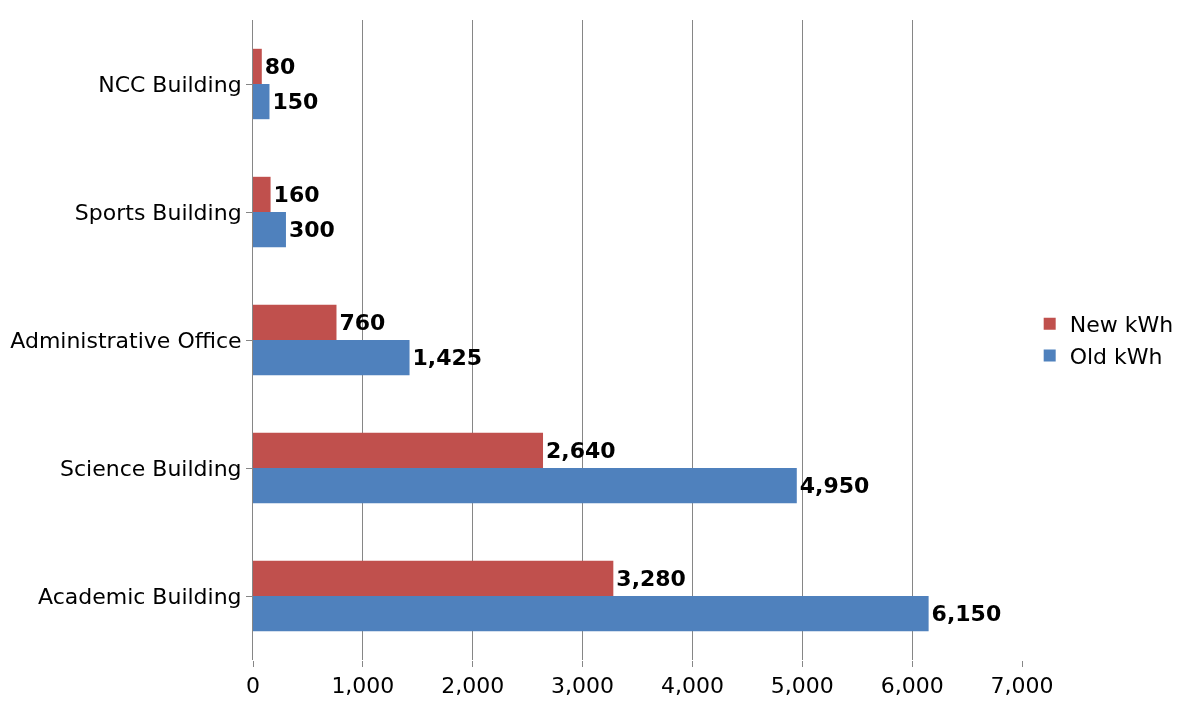 This screenshot has width=1192, height=720. Describe the element at coordinates (362, 322) in the screenshot. I see `data-label: 760` at that location.